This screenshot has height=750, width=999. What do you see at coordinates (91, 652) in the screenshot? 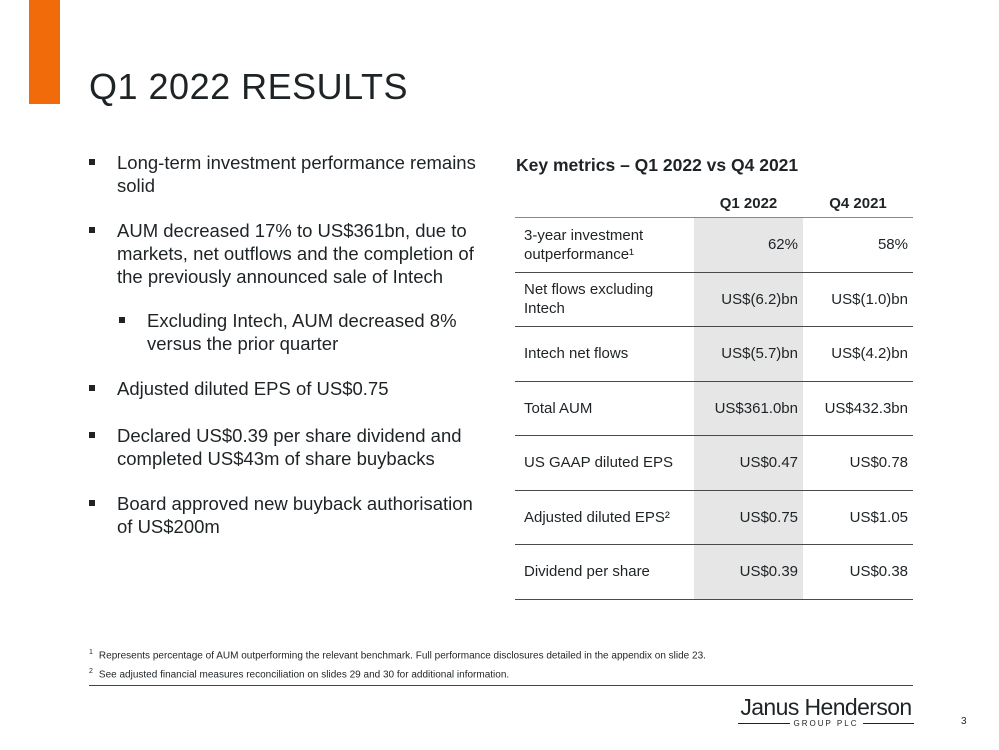
I see `footnote-mark: 1` at bounding box center [91, 652].